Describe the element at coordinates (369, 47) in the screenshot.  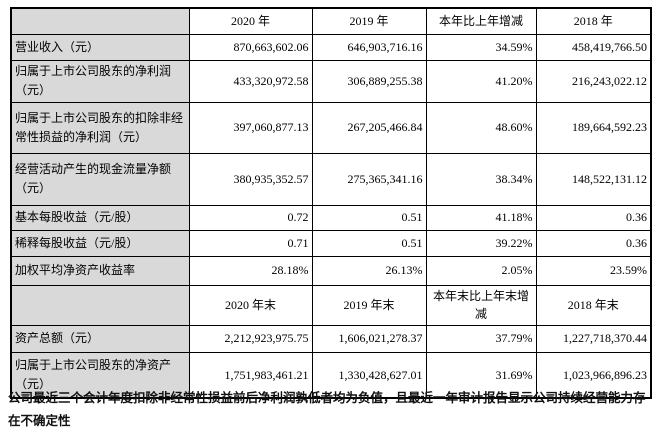
I see `value-cell: 646,903,716.16` at that location.